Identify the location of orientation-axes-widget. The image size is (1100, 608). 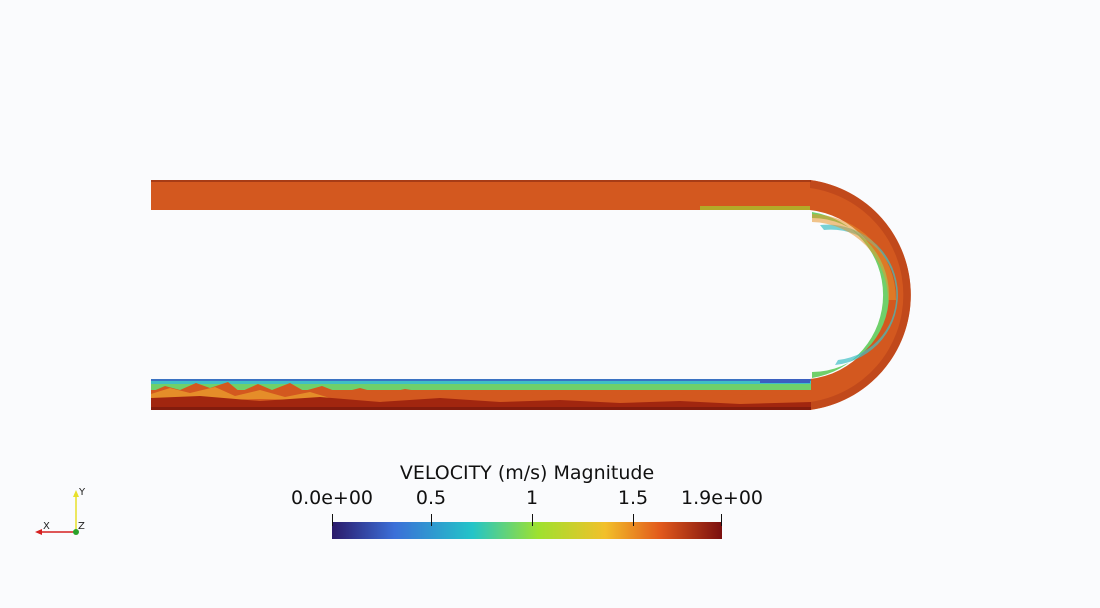
(57, 512).